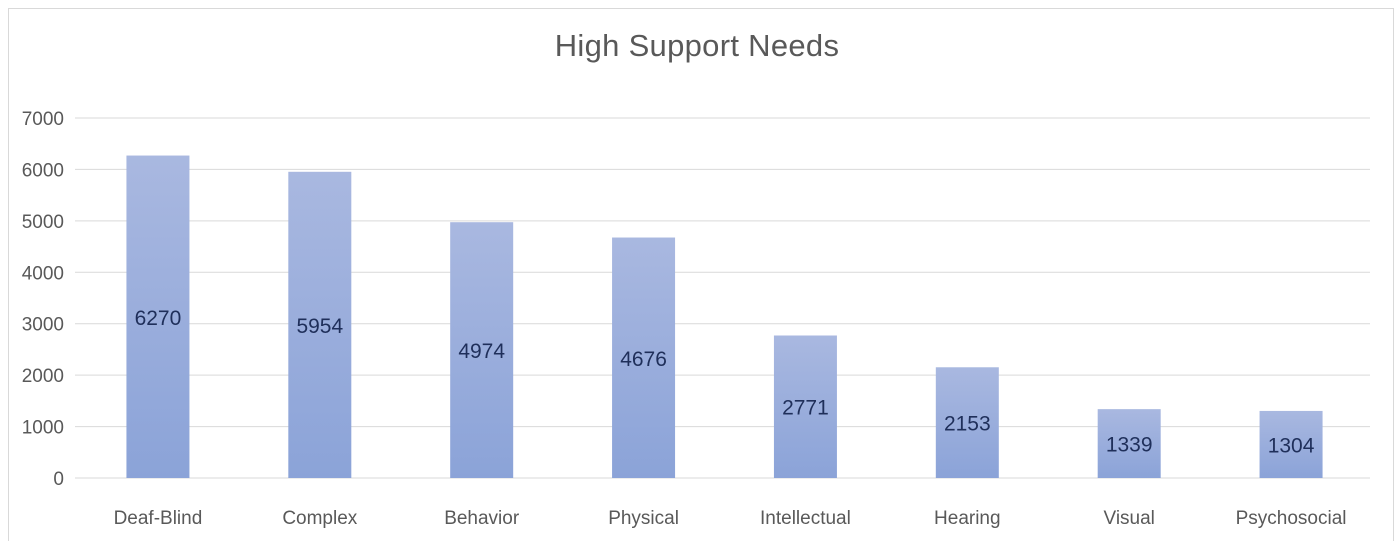 This screenshot has width=1394, height=541. I want to click on y-tick-label: 7000, so click(43, 119).